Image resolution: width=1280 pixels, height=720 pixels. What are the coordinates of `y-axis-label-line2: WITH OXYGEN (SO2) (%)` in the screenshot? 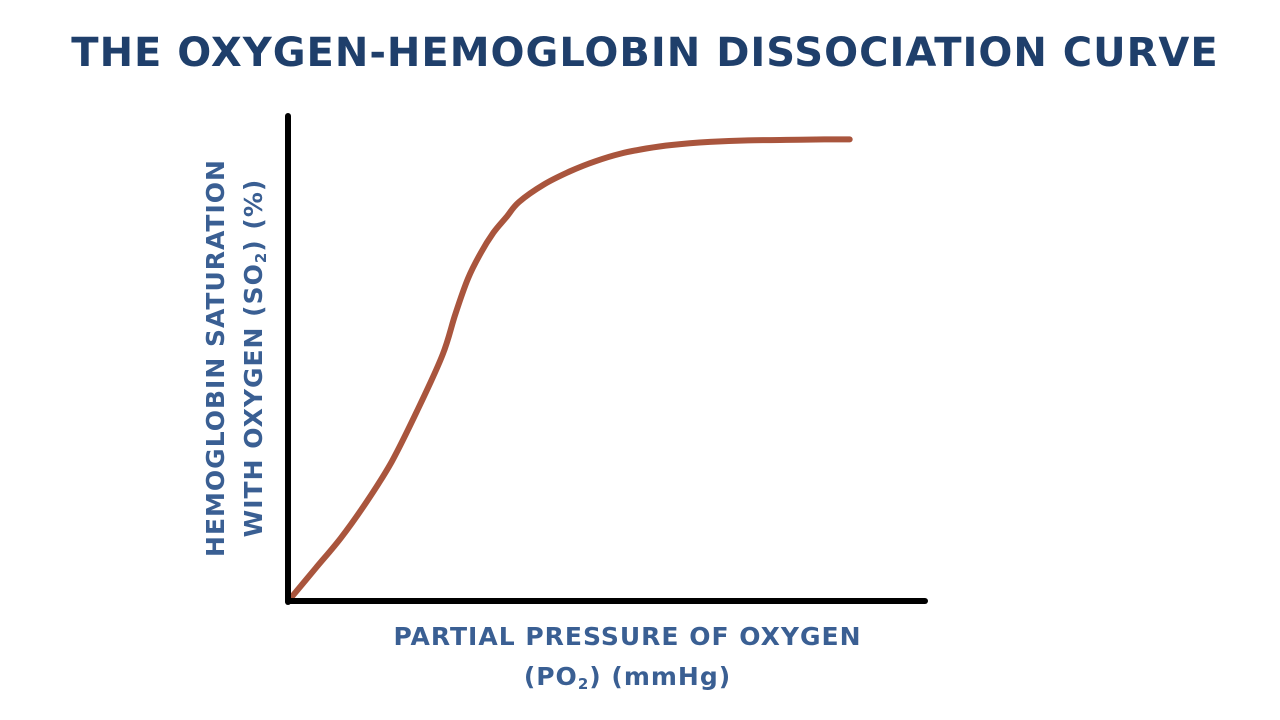 It's located at (254, 358).